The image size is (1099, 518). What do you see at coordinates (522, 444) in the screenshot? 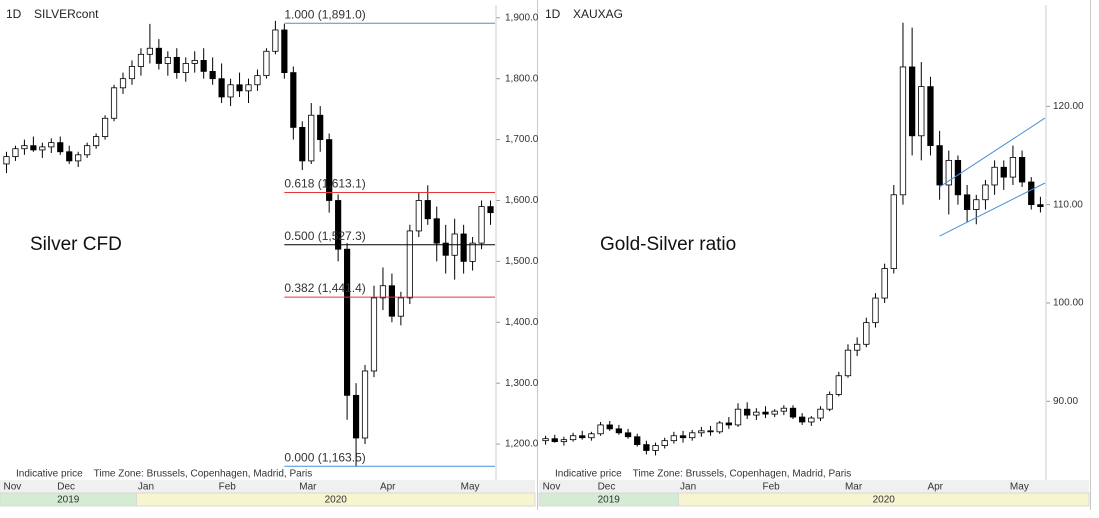
I see `y-tick-label: 1,200.0` at bounding box center [522, 444].